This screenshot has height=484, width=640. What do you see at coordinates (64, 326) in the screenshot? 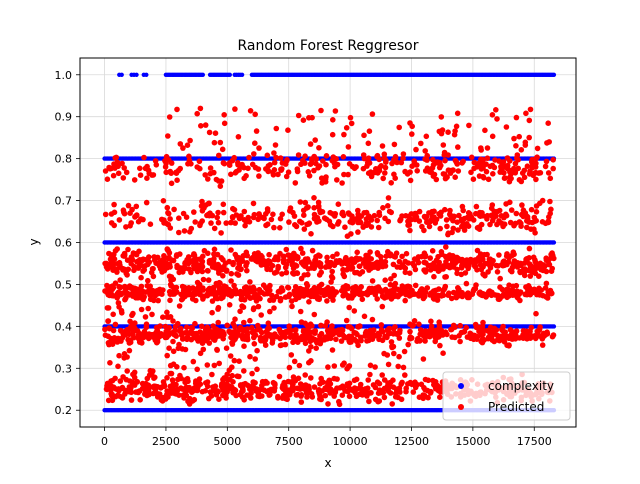
I see `y-tick-label: 0.4` at bounding box center [64, 326].